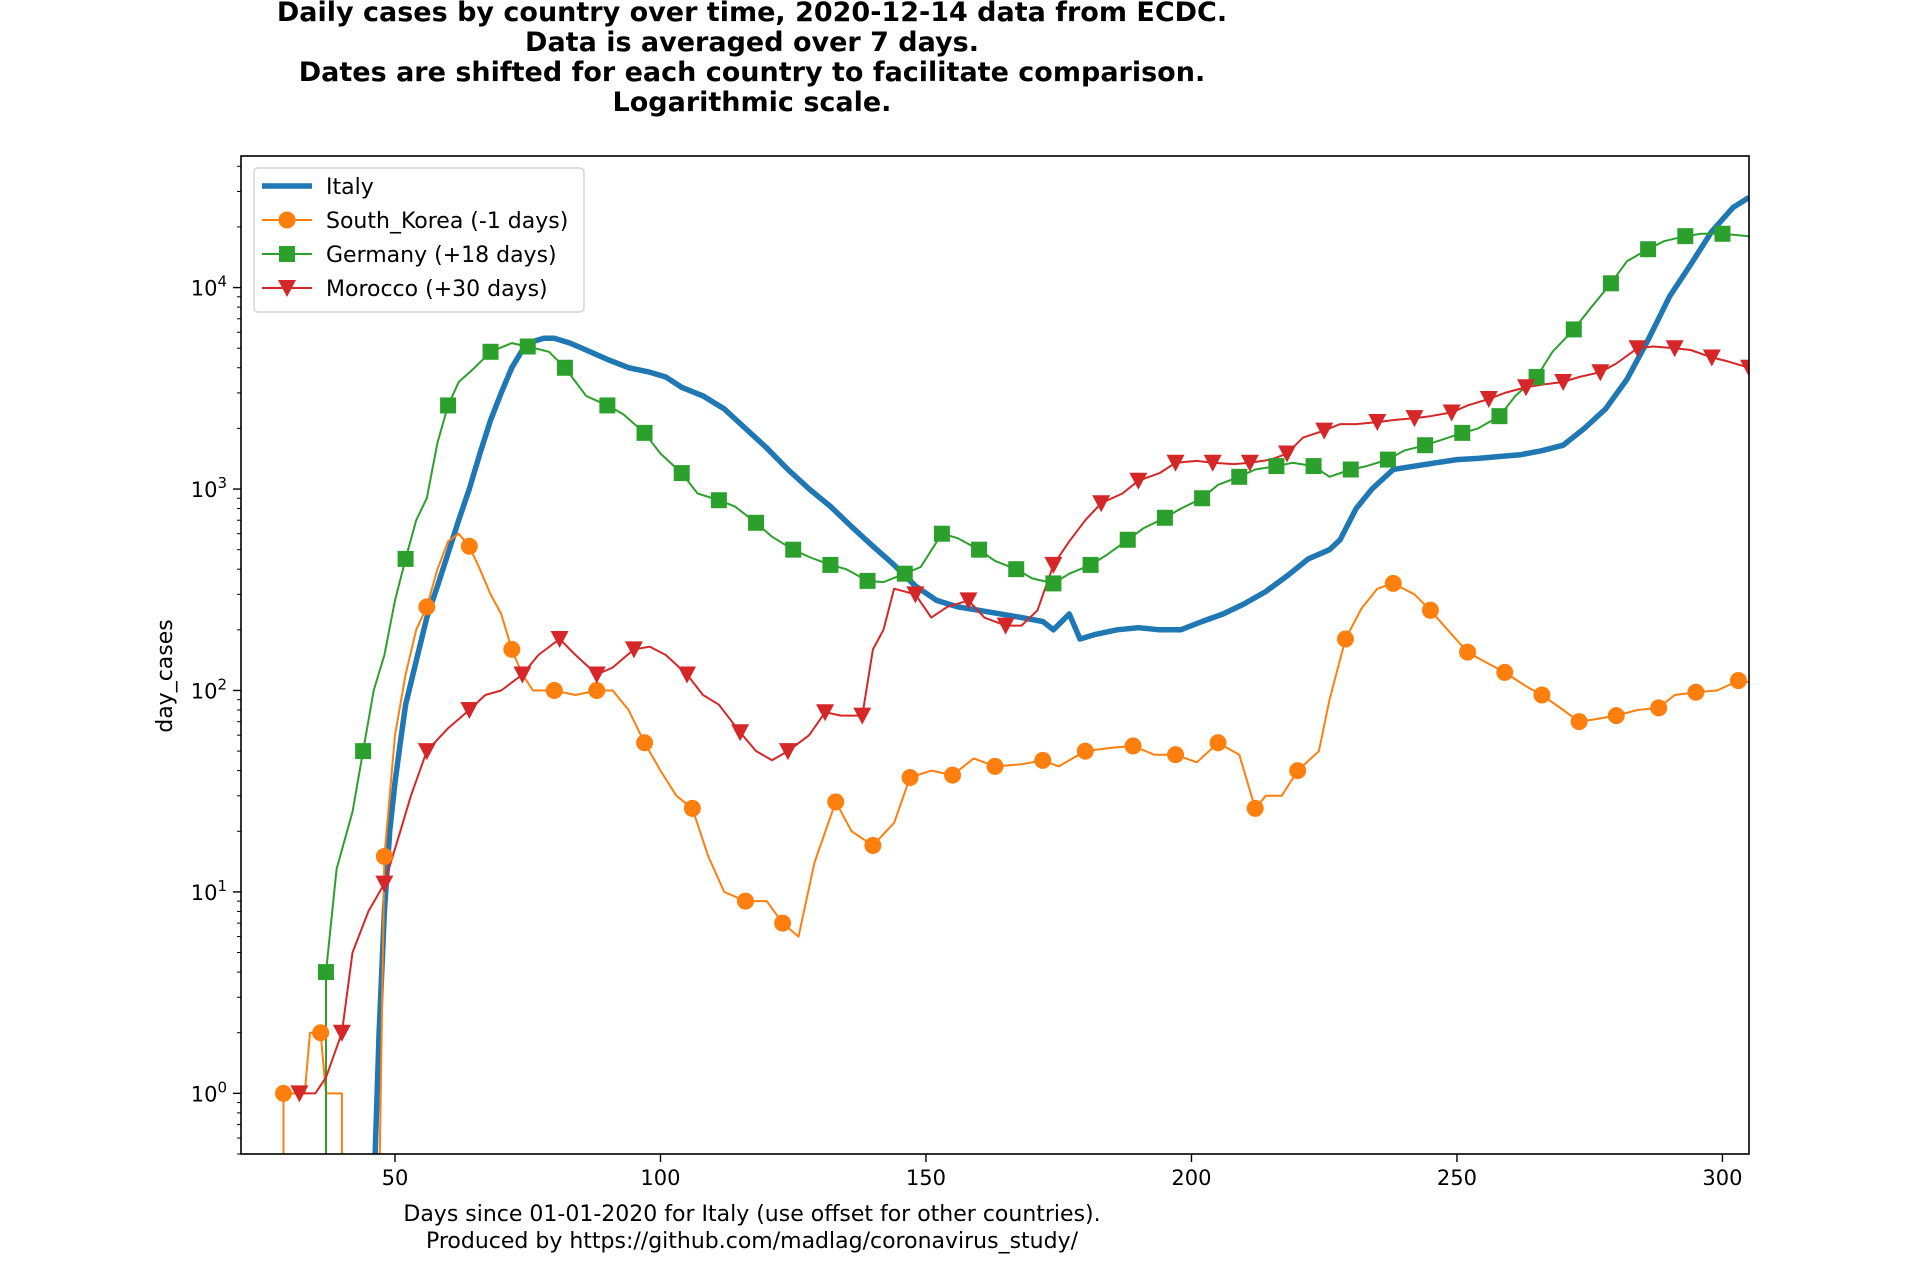  I want to click on legend-frame, so click(419, 240).